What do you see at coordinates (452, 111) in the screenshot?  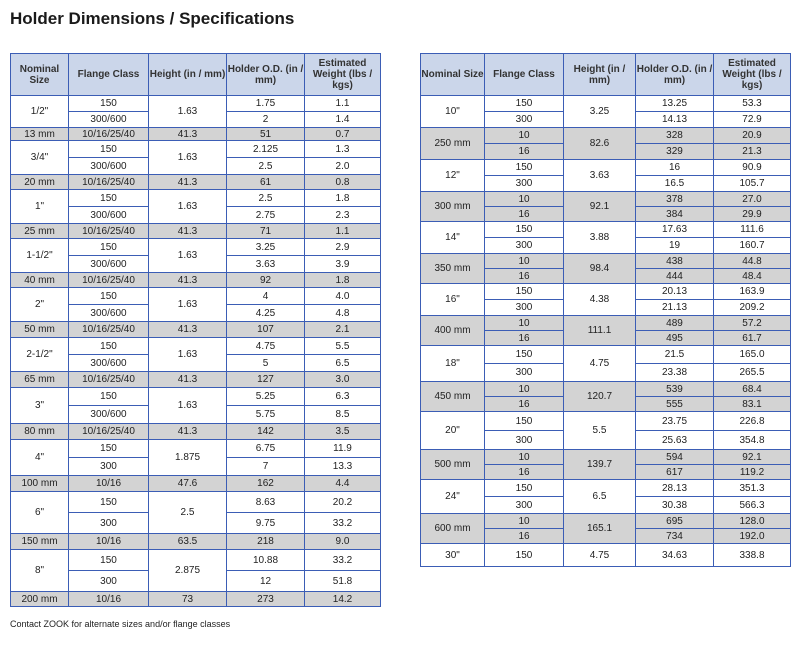 I see `nominal-size: 10"` at bounding box center [452, 111].